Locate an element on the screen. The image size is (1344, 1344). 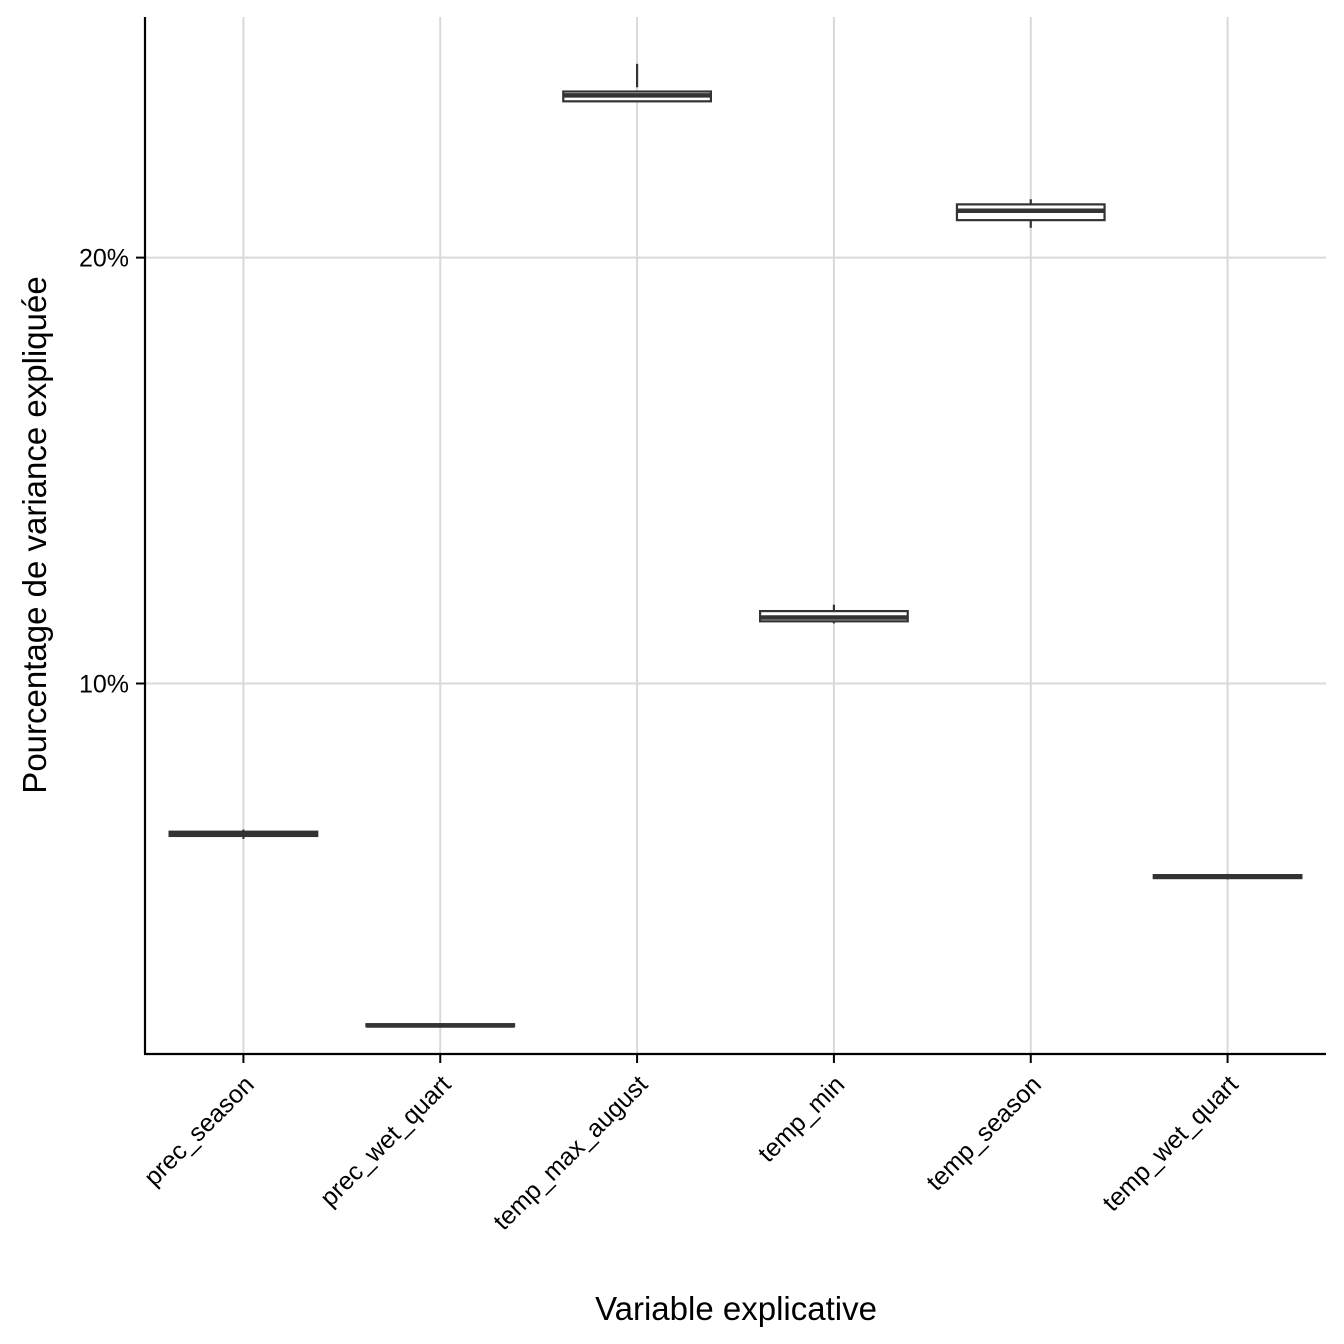
x-tick-label-prec-wet-quart: prec_wet_quart is located at coordinates (386, 1141).